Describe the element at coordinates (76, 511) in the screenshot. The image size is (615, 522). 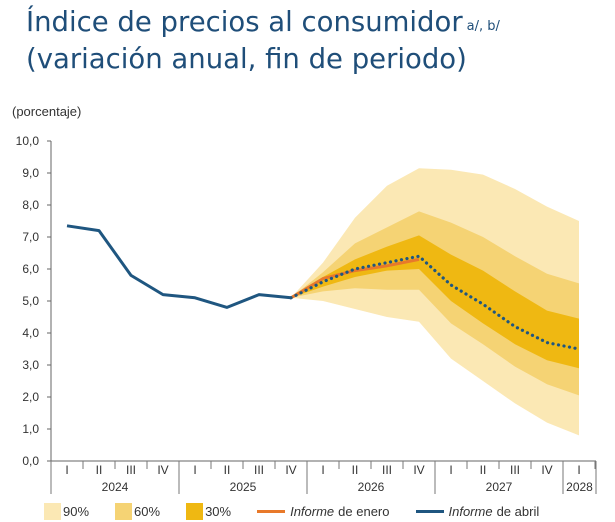
I see `legend-label-90: 90%` at that location.